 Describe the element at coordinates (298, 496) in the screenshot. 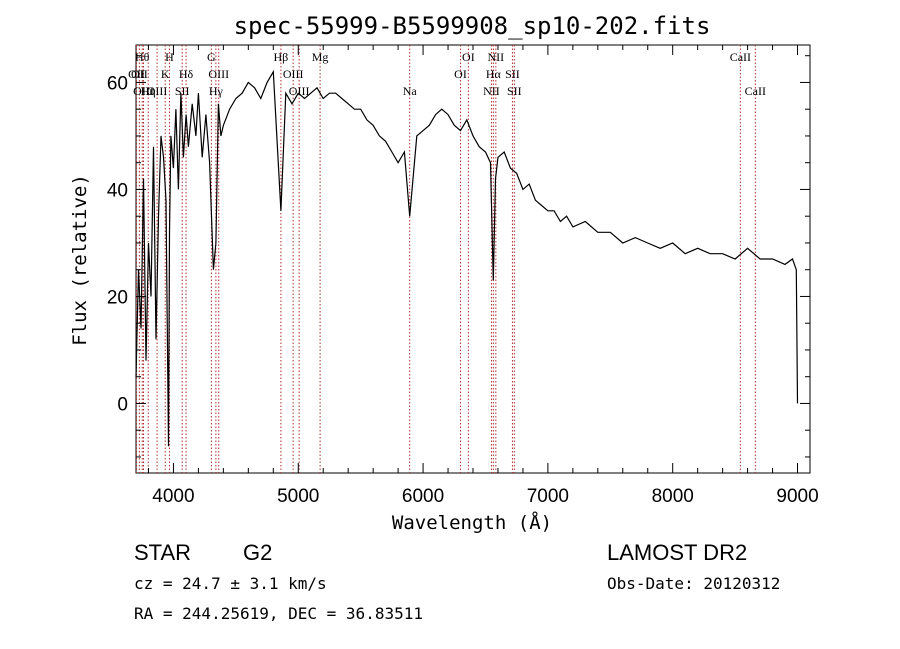

I see `x-tick-label-1: 5000` at that location.